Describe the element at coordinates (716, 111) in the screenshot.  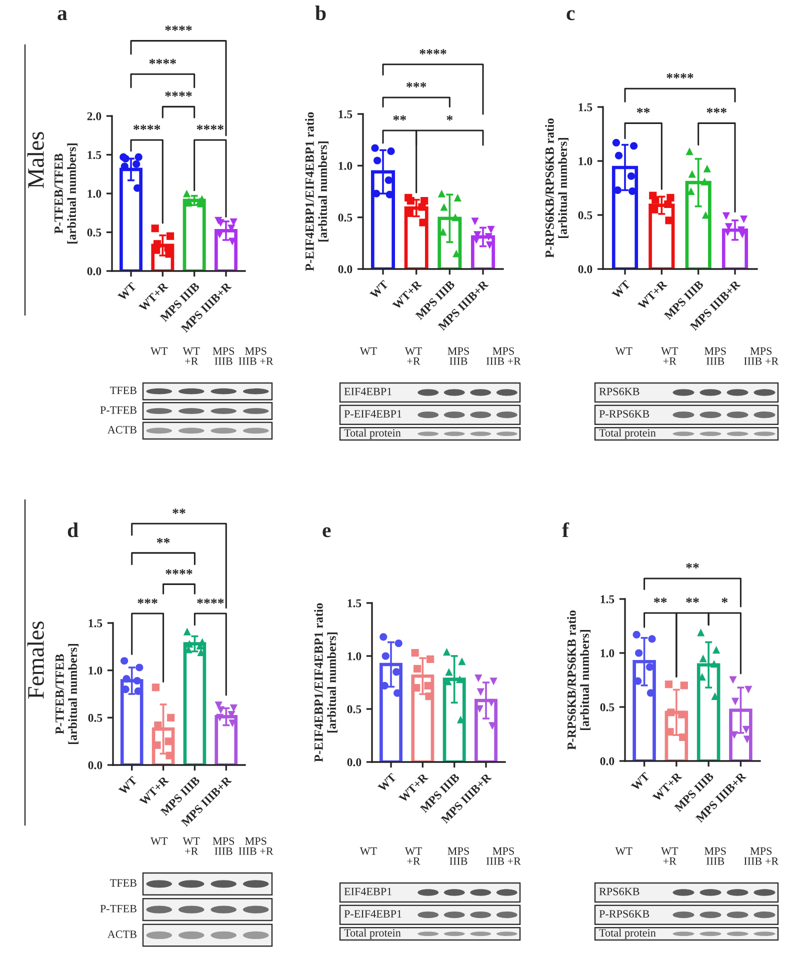
I see `annotation: ***` at that location.